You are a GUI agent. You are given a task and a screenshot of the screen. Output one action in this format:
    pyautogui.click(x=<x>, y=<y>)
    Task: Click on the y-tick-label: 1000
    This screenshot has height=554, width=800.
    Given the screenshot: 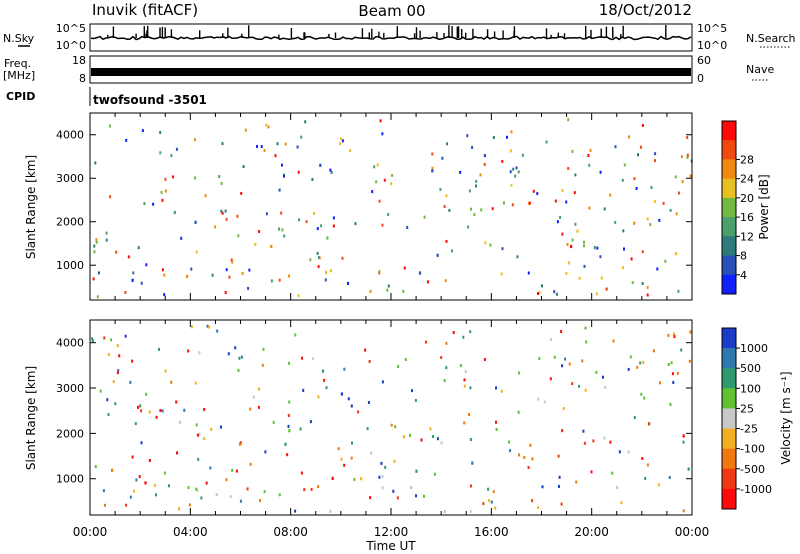 What is the action you would take?
    pyautogui.click(x=70, y=265)
    